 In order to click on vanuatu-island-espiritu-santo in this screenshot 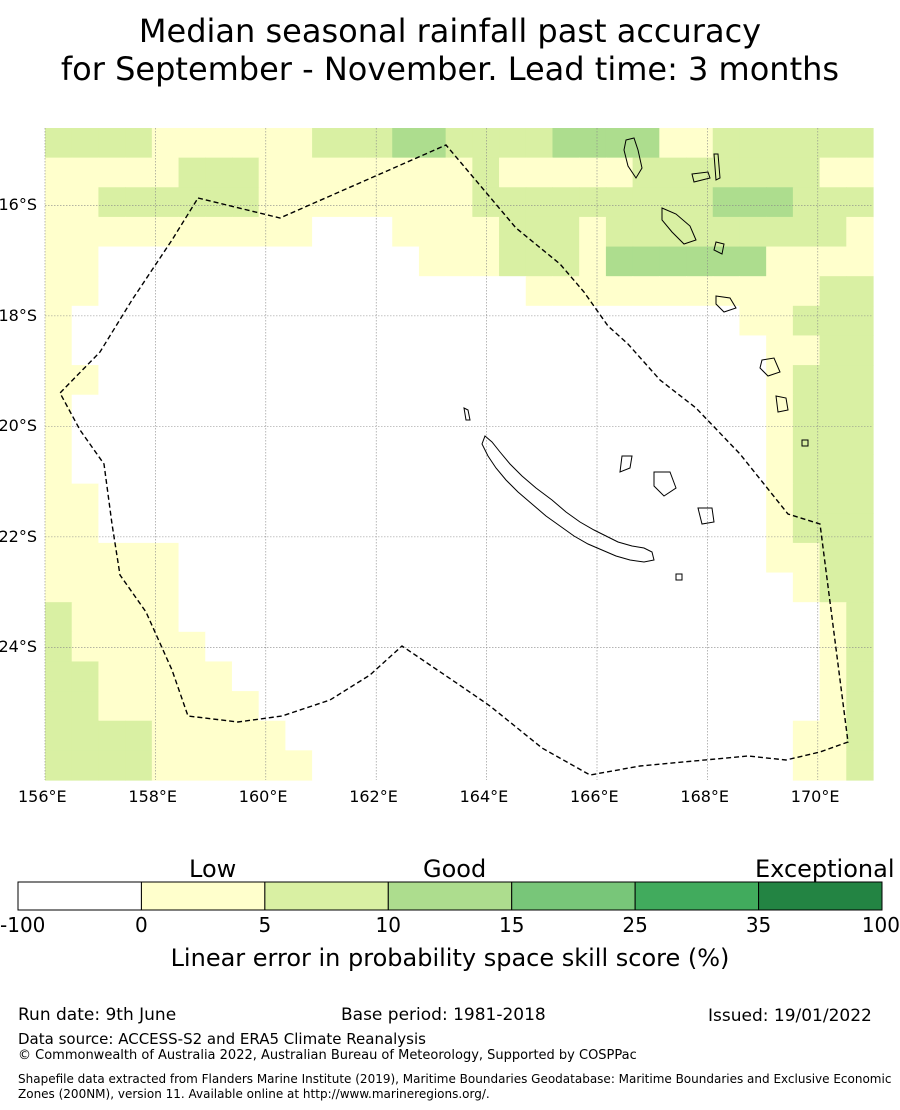, I will do `click(633, 158)`.